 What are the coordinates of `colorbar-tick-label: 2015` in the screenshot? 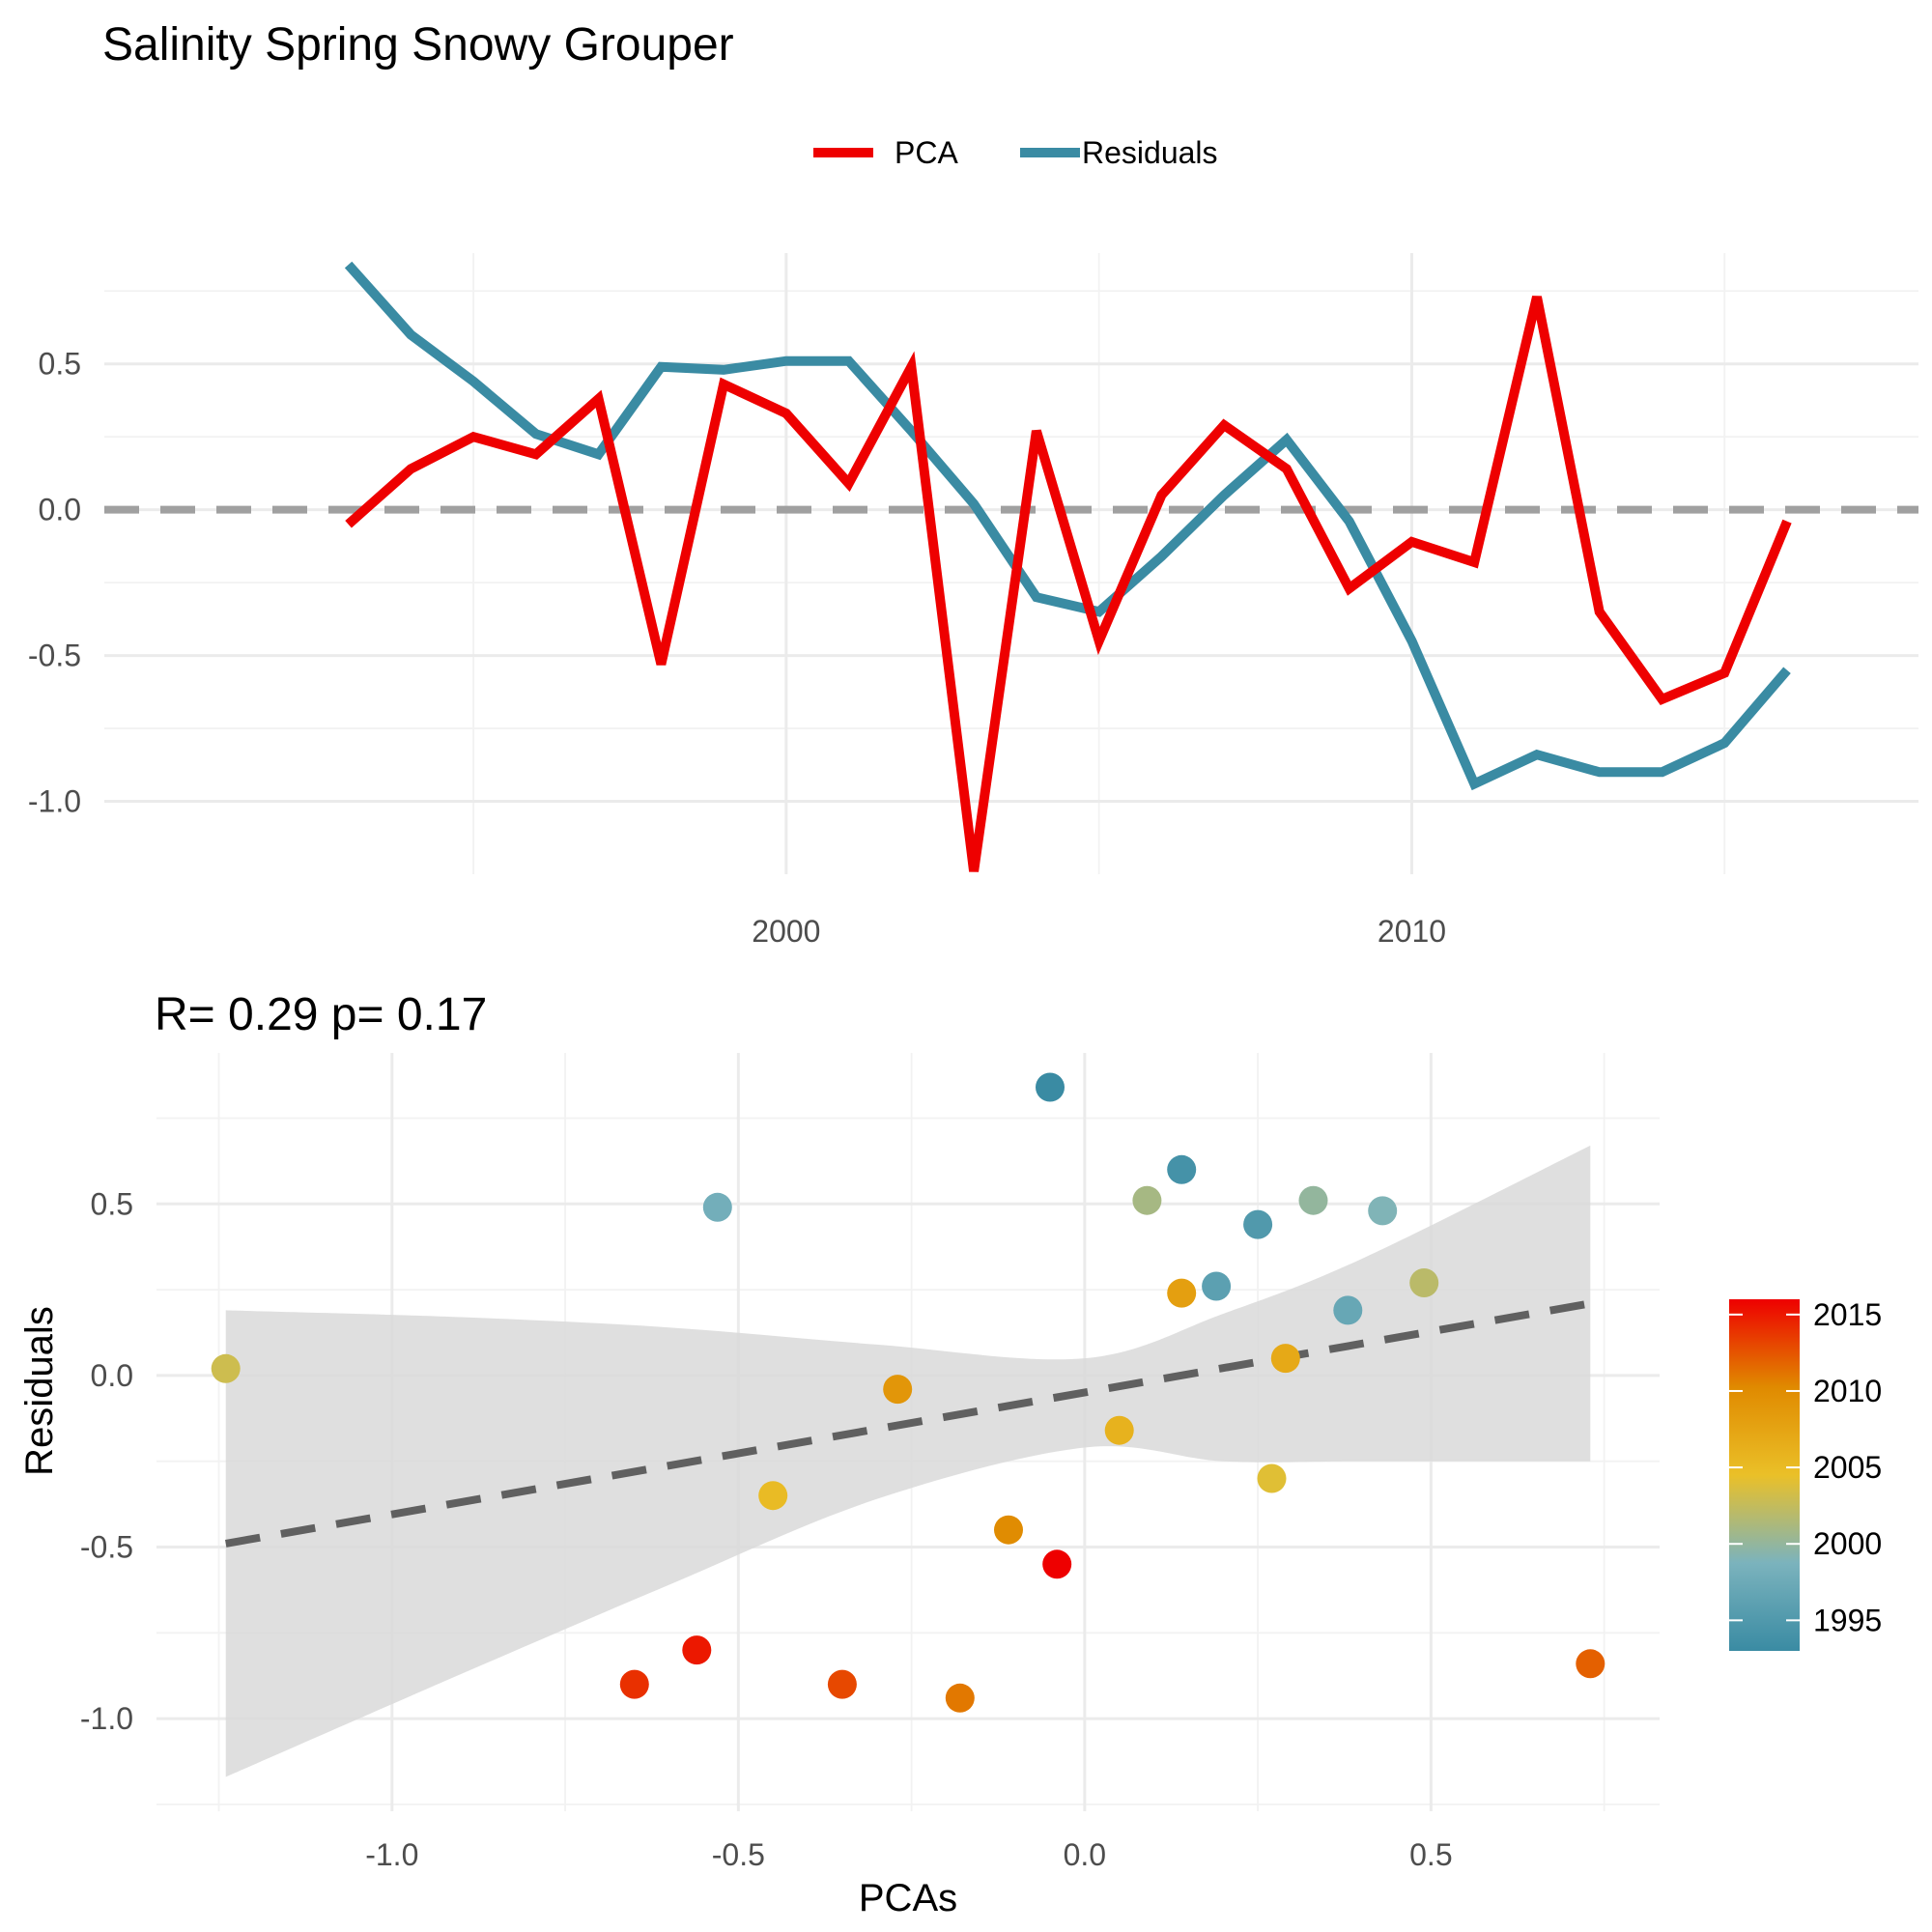 It's located at (1847, 1314).